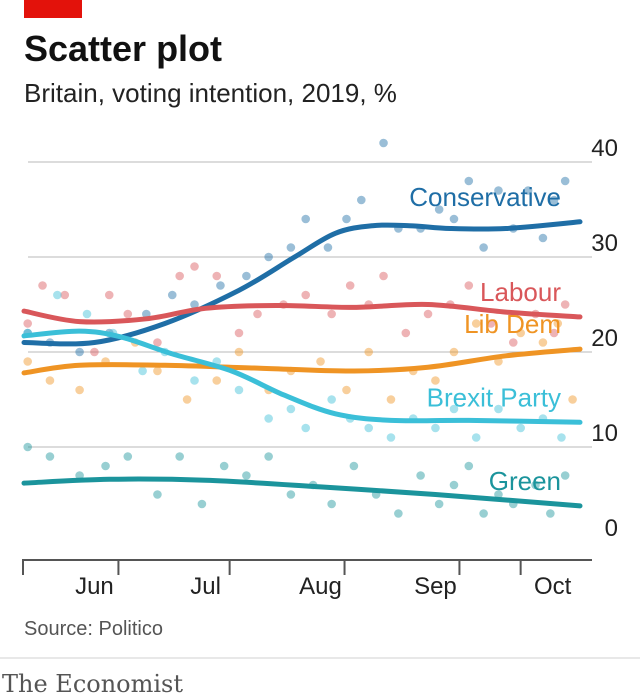 The image size is (640, 697). I want to click on y-tick-label: 30, so click(604, 243).